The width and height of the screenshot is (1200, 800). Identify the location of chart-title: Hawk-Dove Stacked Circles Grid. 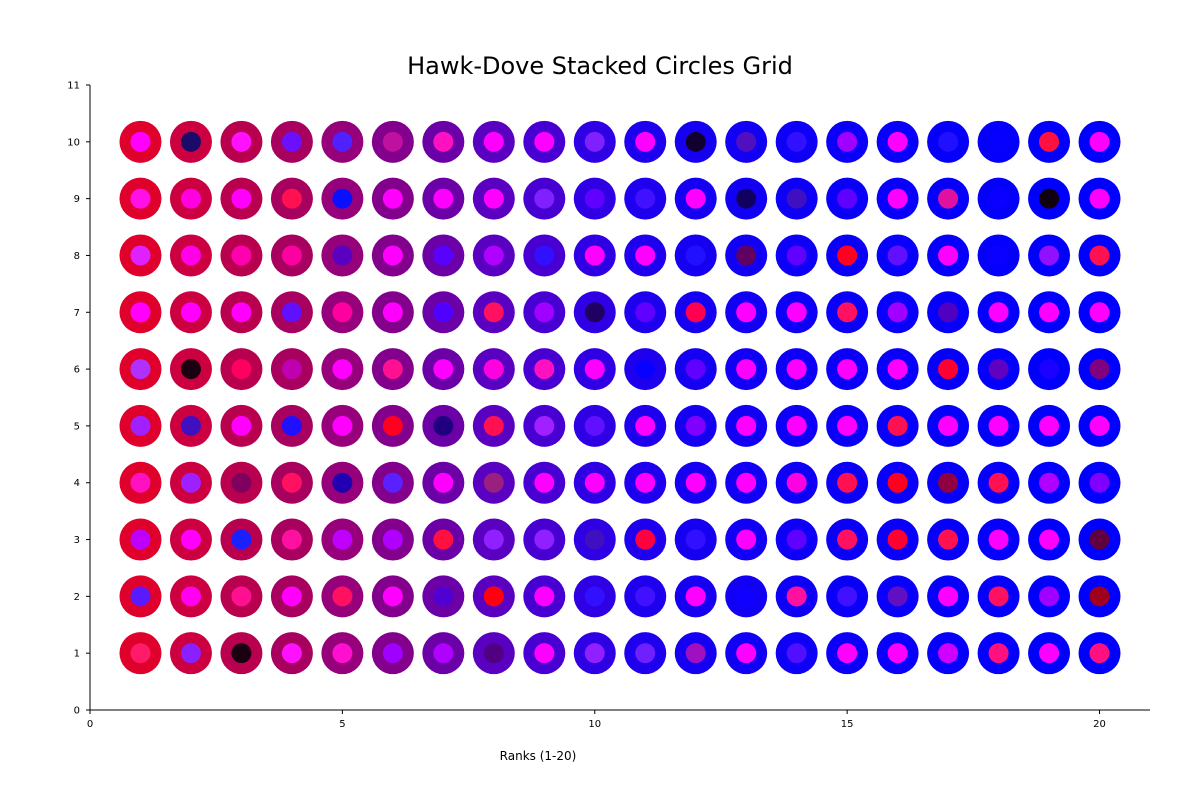
(600, 66).